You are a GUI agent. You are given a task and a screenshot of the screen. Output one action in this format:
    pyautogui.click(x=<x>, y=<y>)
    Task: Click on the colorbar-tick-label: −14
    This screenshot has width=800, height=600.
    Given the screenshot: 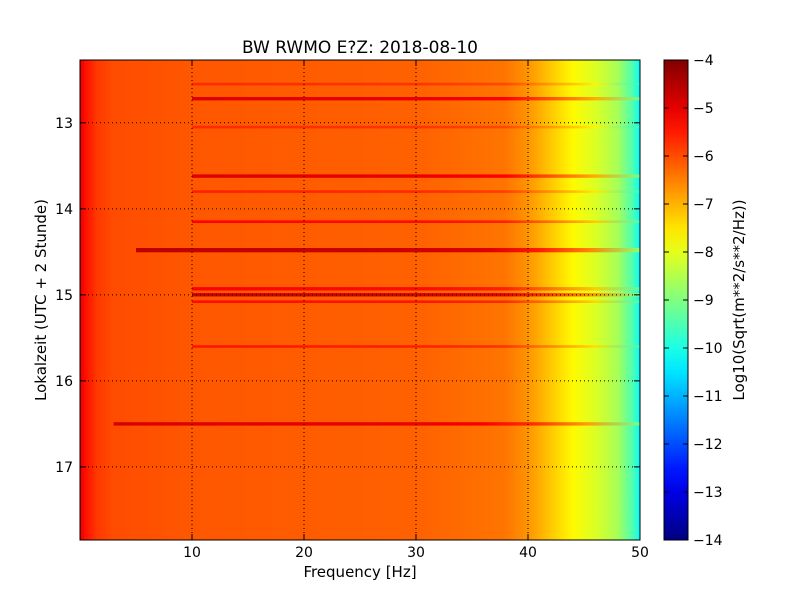 What is the action you would take?
    pyautogui.click(x=708, y=541)
    